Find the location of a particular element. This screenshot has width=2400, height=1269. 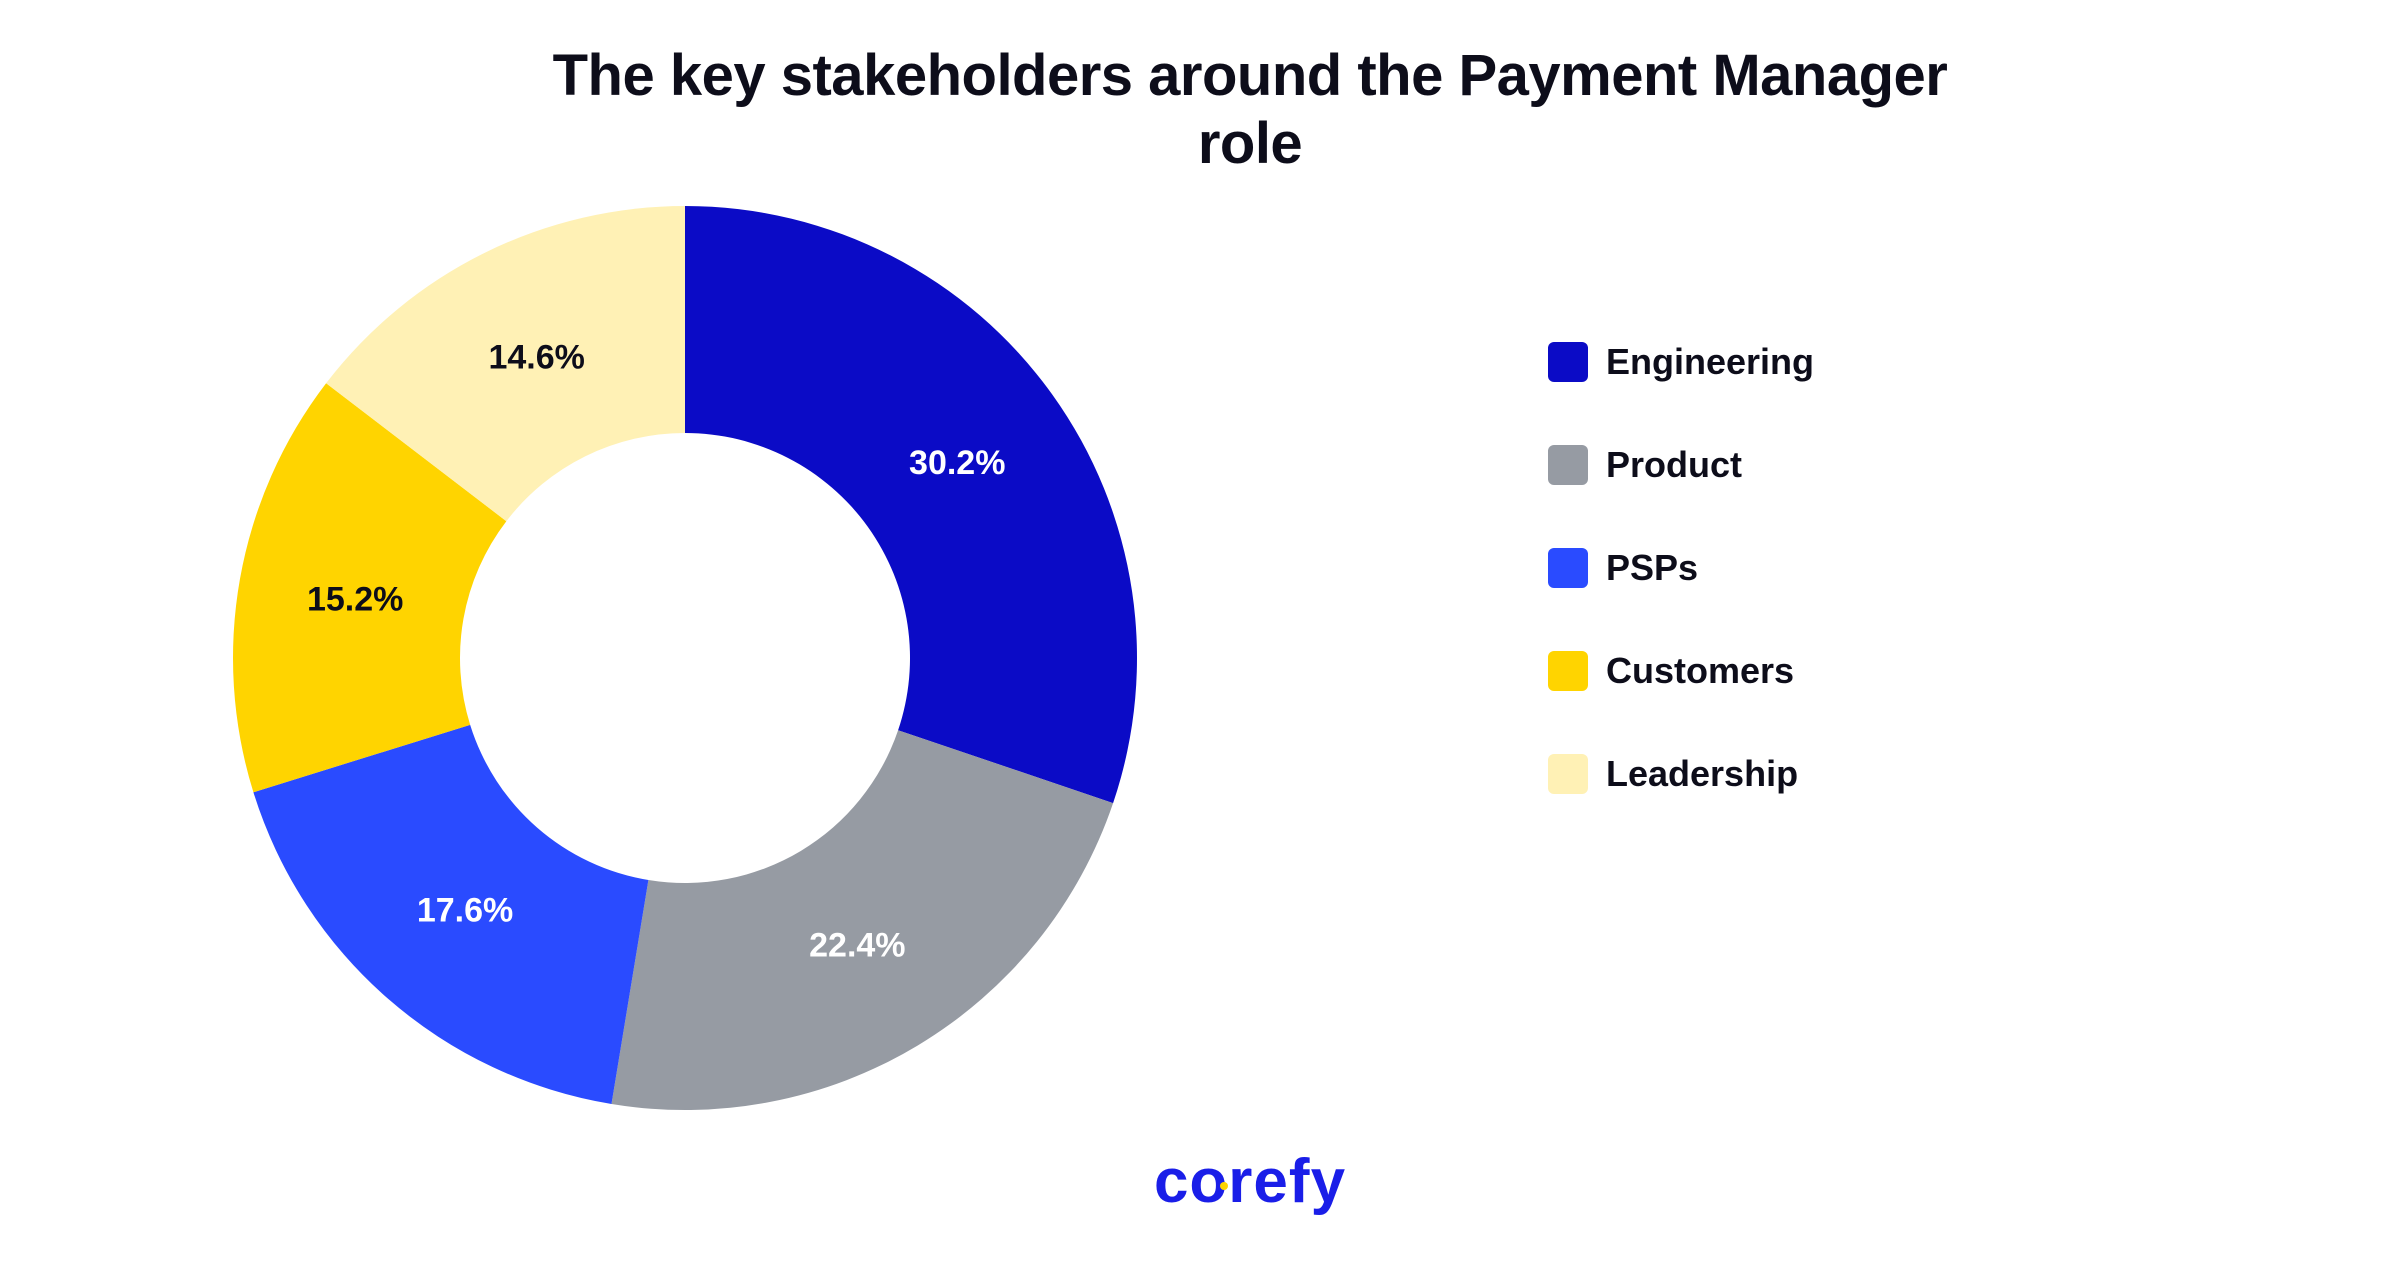

donut-value-labels: 30.2% 22.4% 17.6% 15.2% 14.6% is located at coordinates (656, 652).